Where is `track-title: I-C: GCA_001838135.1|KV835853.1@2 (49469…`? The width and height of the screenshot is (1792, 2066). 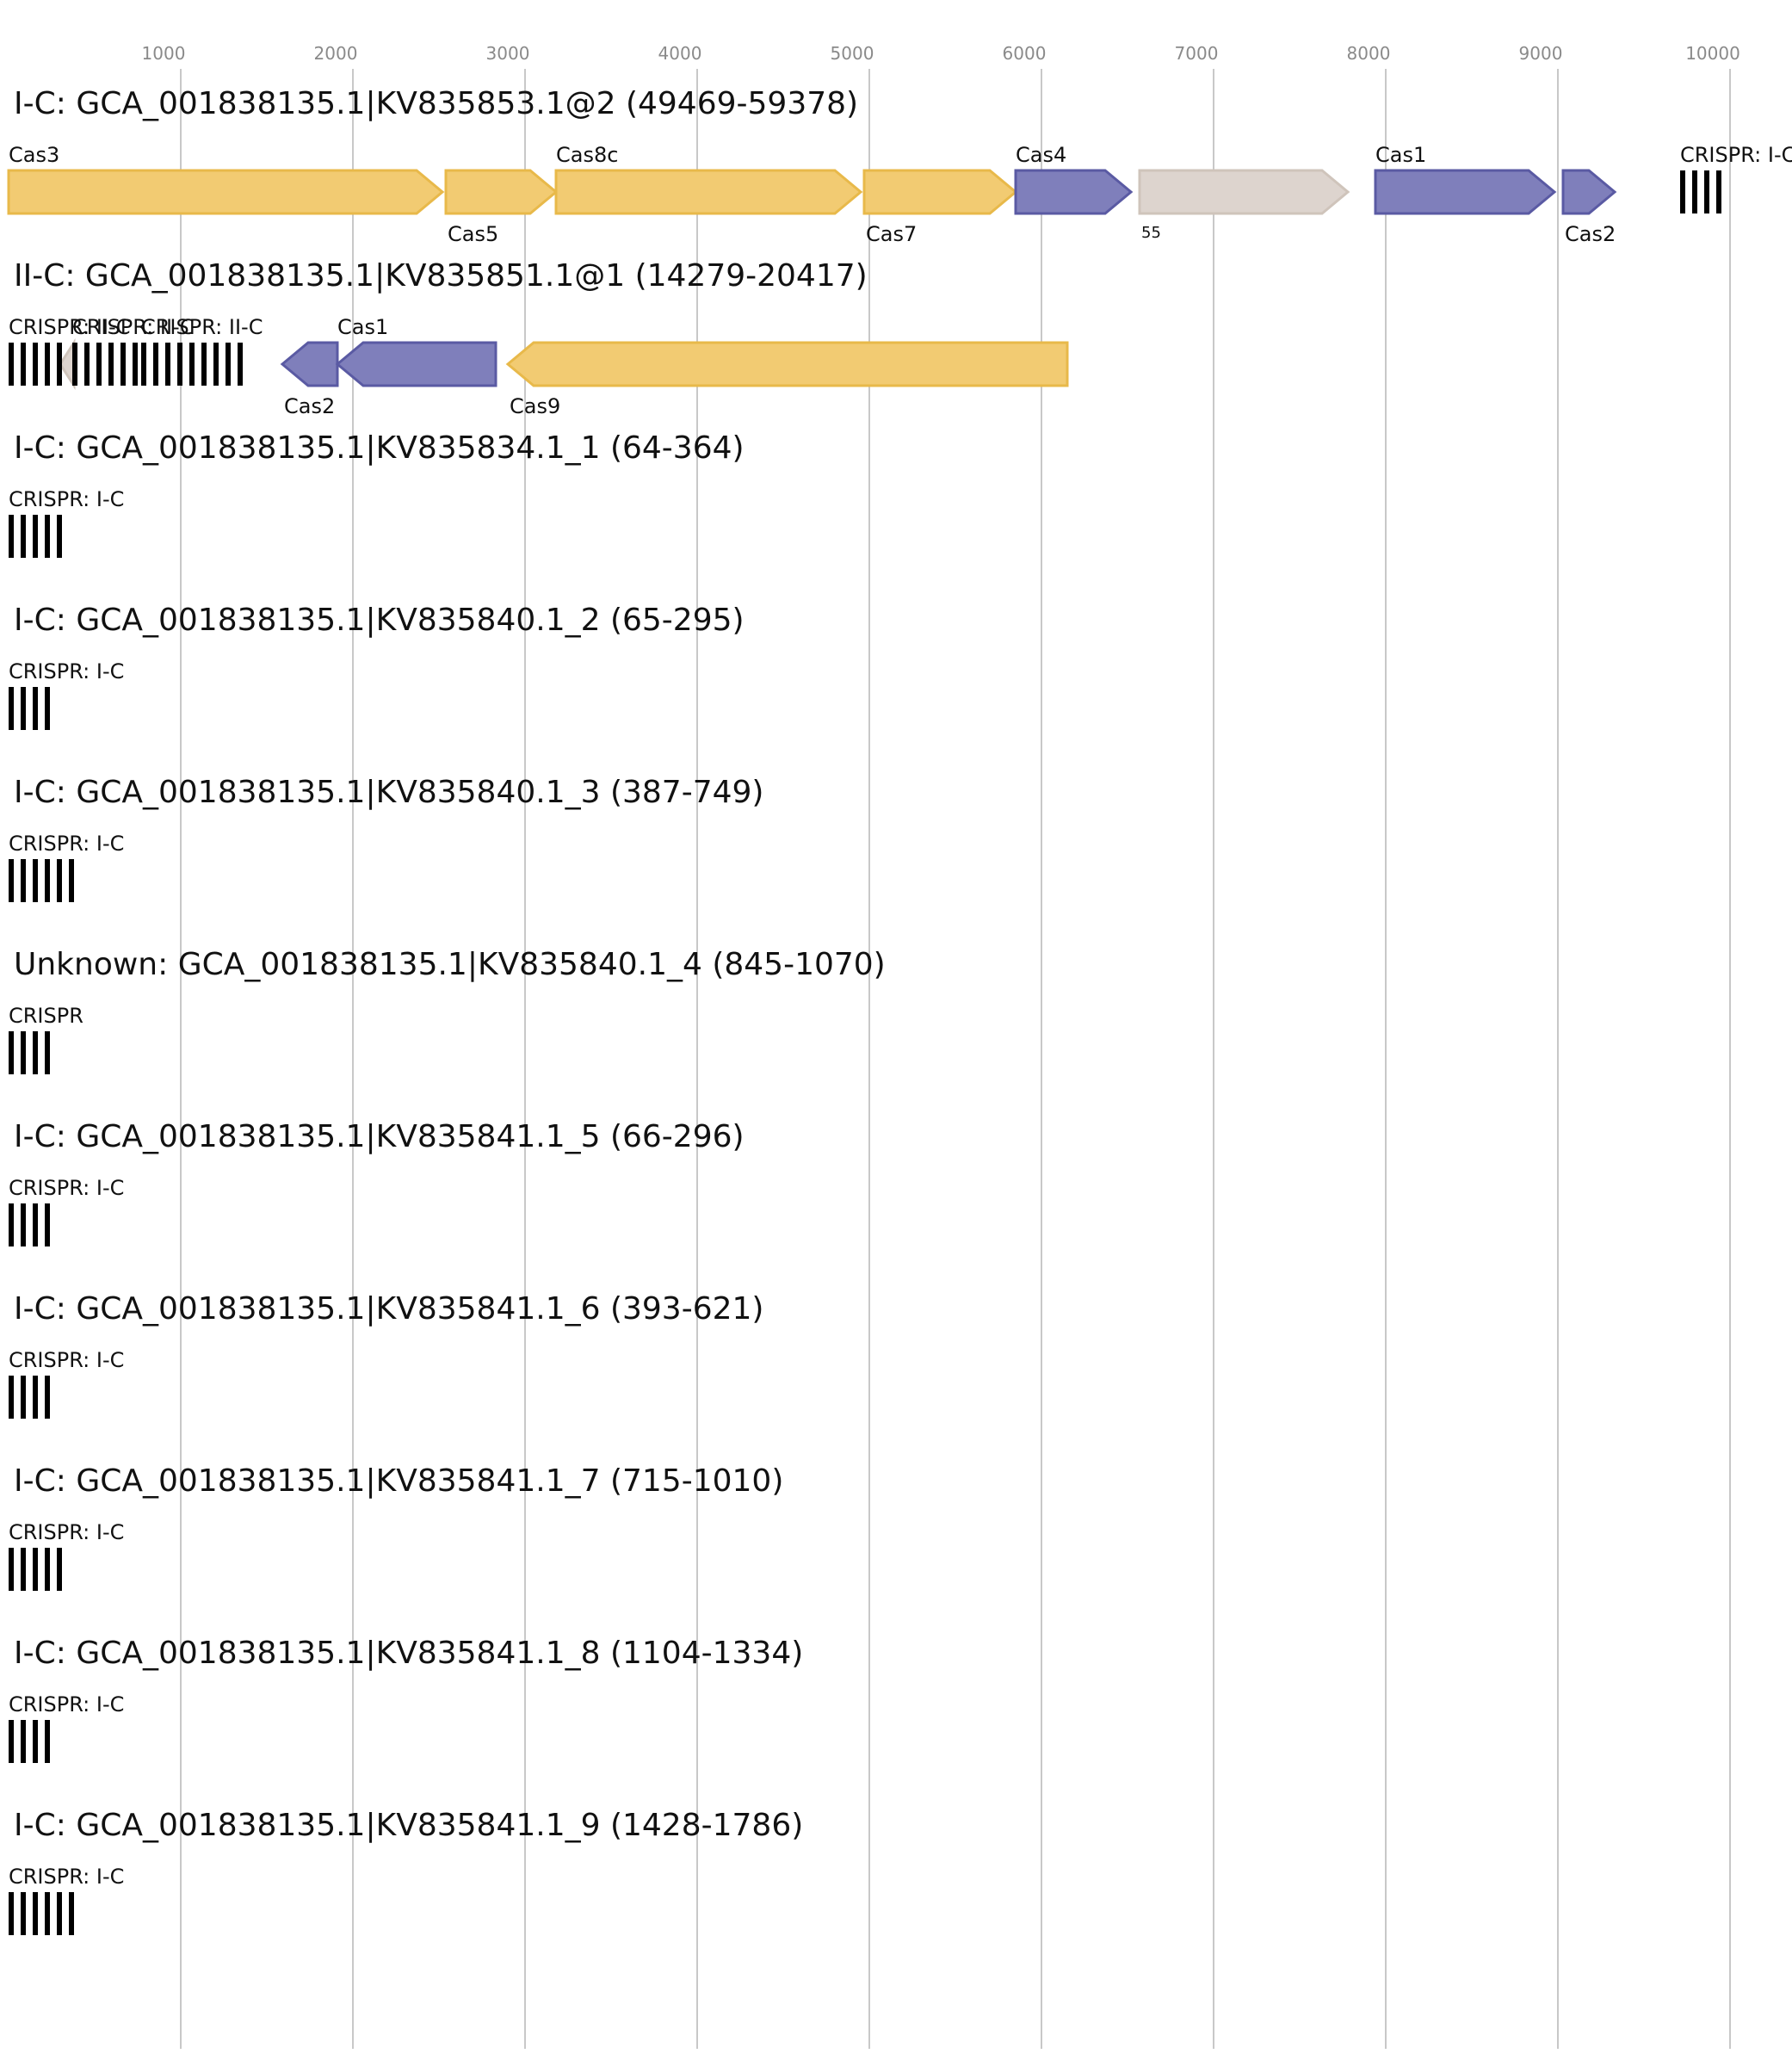
track-title: I-C: GCA_001838135.1|KV835853.1@2 (49469… is located at coordinates (436, 103).